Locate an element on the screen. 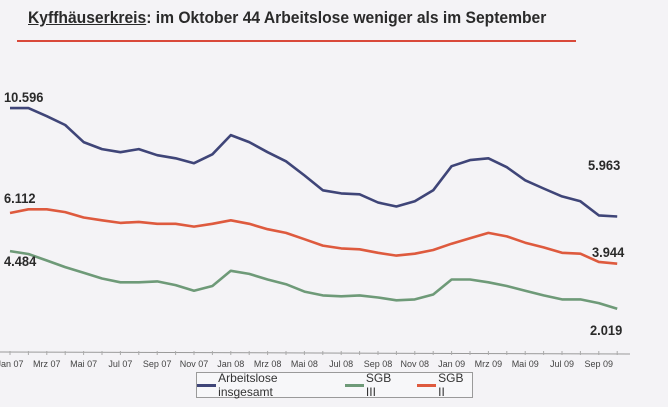 Image resolution: width=668 pixels, height=407 pixels. x-tick-label: Sep 08 is located at coordinates (378, 364).